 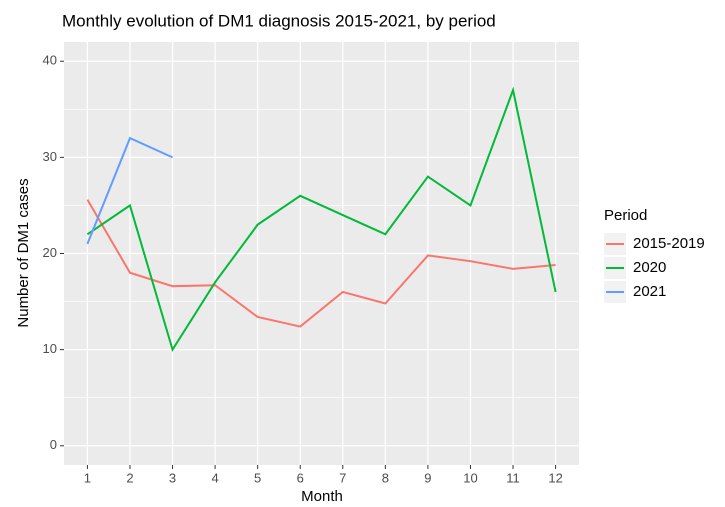 I want to click on x-tick-label: 4, so click(x=214, y=477).